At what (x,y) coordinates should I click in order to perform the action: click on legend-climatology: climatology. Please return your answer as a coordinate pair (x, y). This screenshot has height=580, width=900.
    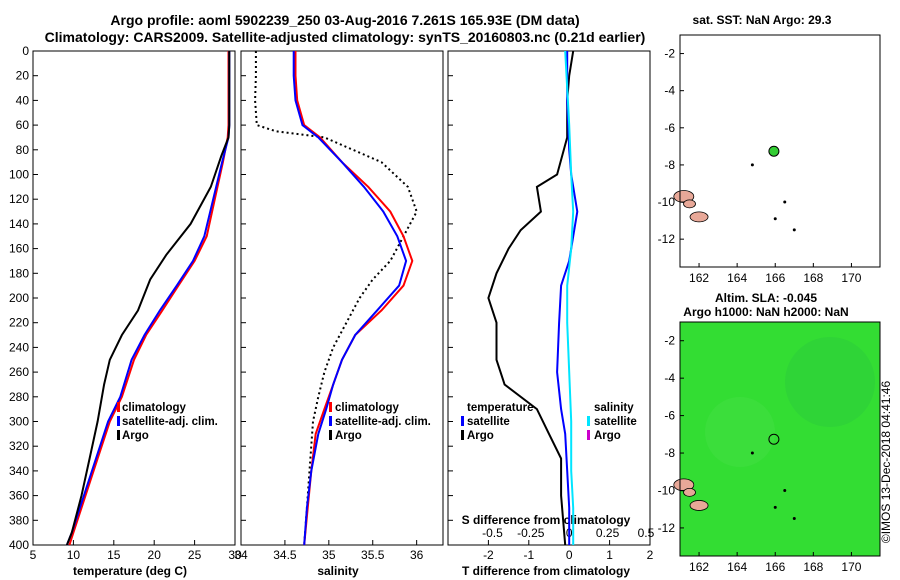
    Looking at the image, I should click on (367, 408).